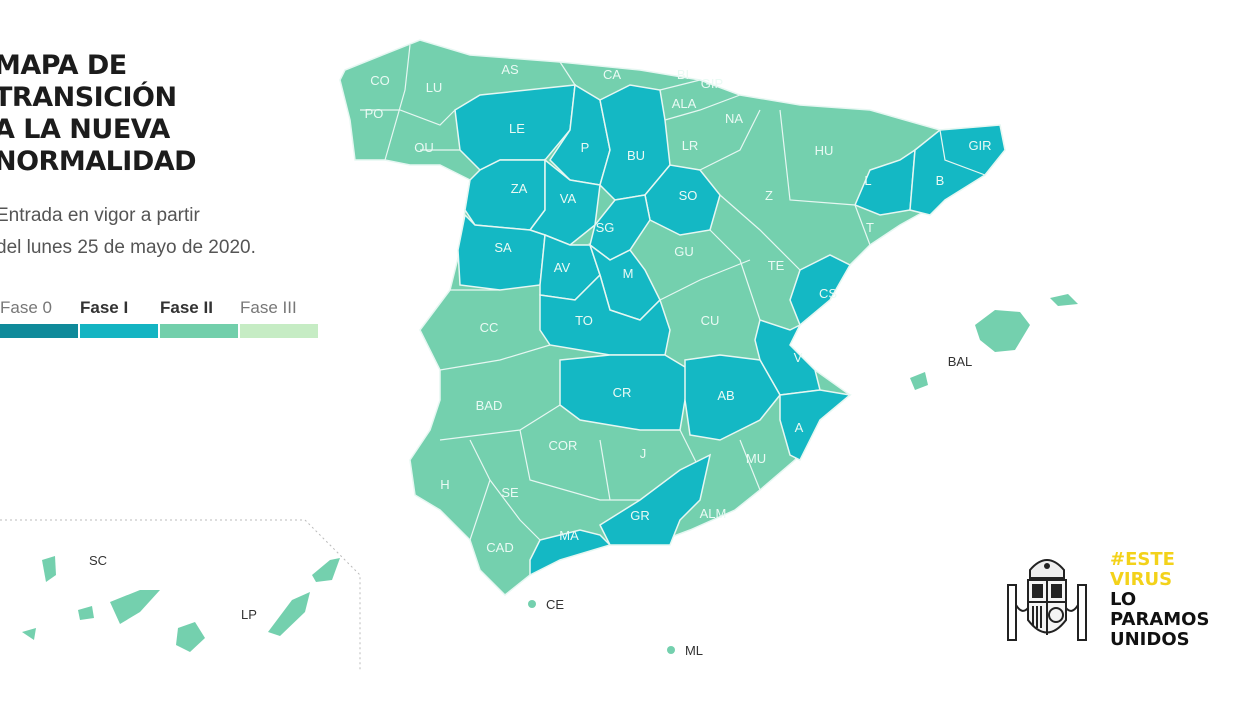  Describe the element at coordinates (568, 198) in the screenshot. I see `province-label-va: VA` at that location.